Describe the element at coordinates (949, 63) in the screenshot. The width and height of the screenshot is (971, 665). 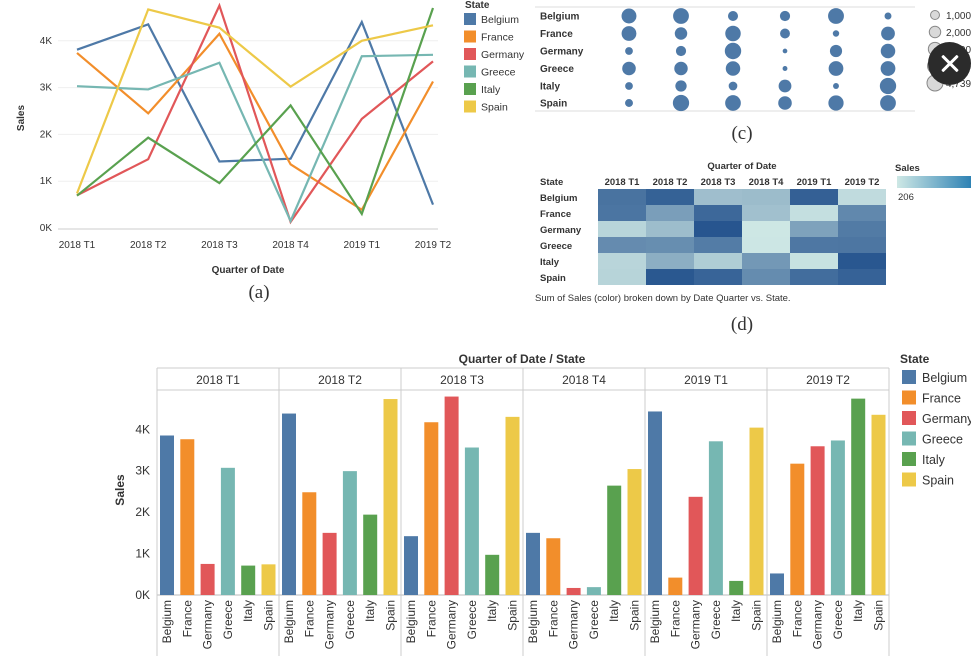
I see `close-button` at that location.